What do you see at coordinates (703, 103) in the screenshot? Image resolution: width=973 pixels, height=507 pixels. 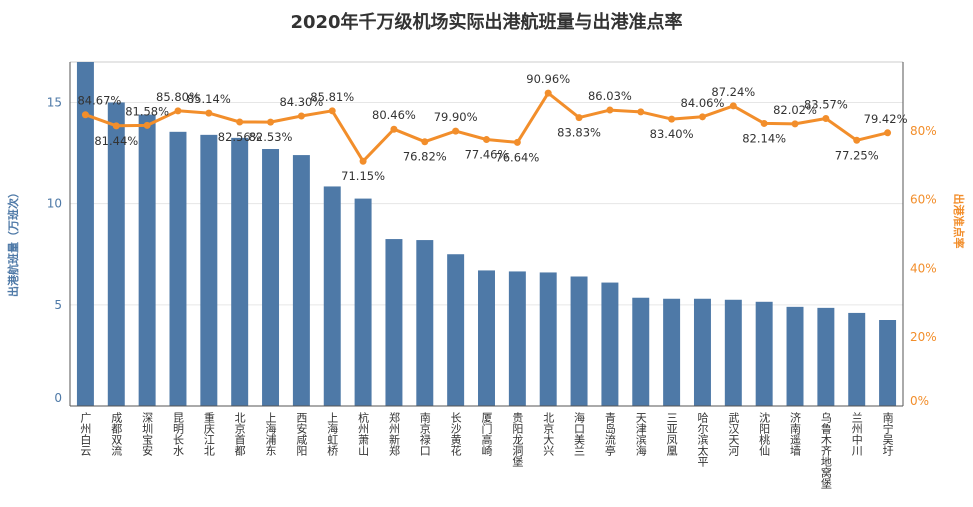 I see `line-value-label: 84.06%` at bounding box center [703, 103].